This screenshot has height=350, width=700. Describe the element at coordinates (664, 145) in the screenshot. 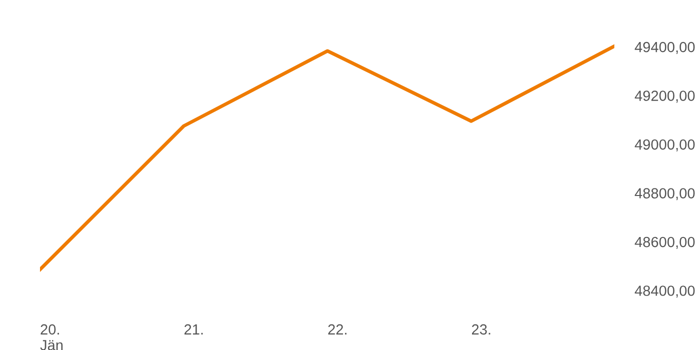

I see `y-tick-label: 49000,00` at that location.